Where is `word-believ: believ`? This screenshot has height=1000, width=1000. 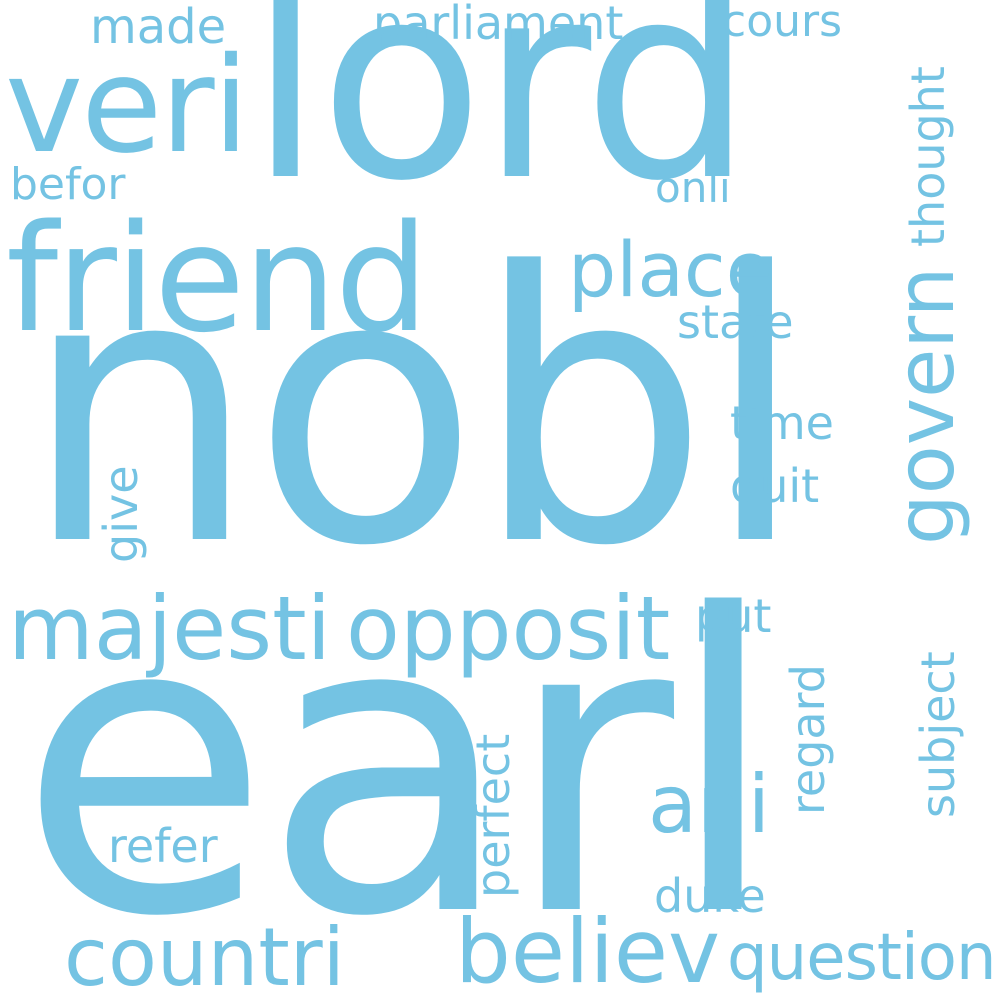
word-believ: believ is located at coordinates (588, 950).